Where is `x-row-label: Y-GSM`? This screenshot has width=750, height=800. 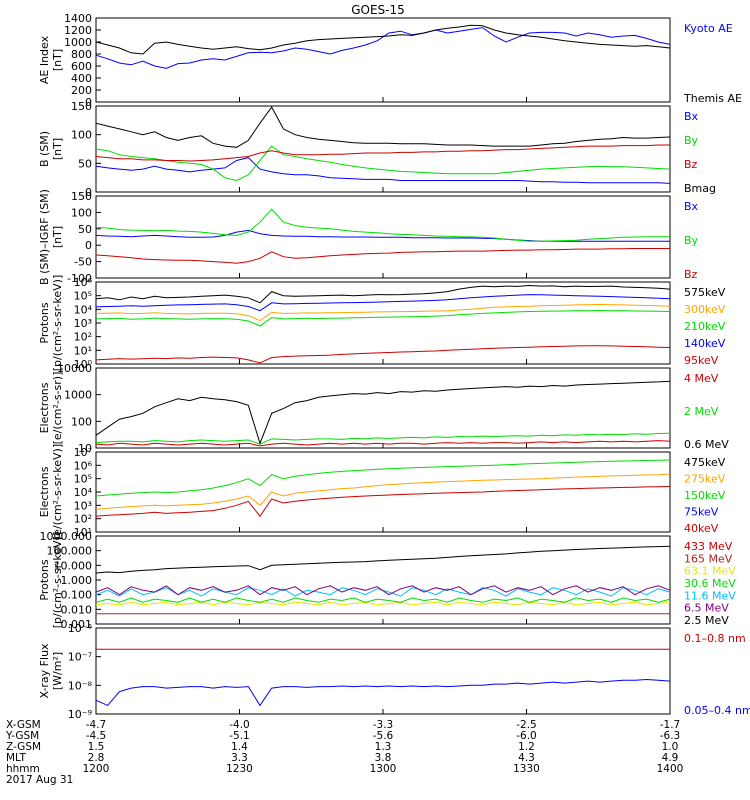
x-row-label: Y-GSM is located at coordinates (22, 736).